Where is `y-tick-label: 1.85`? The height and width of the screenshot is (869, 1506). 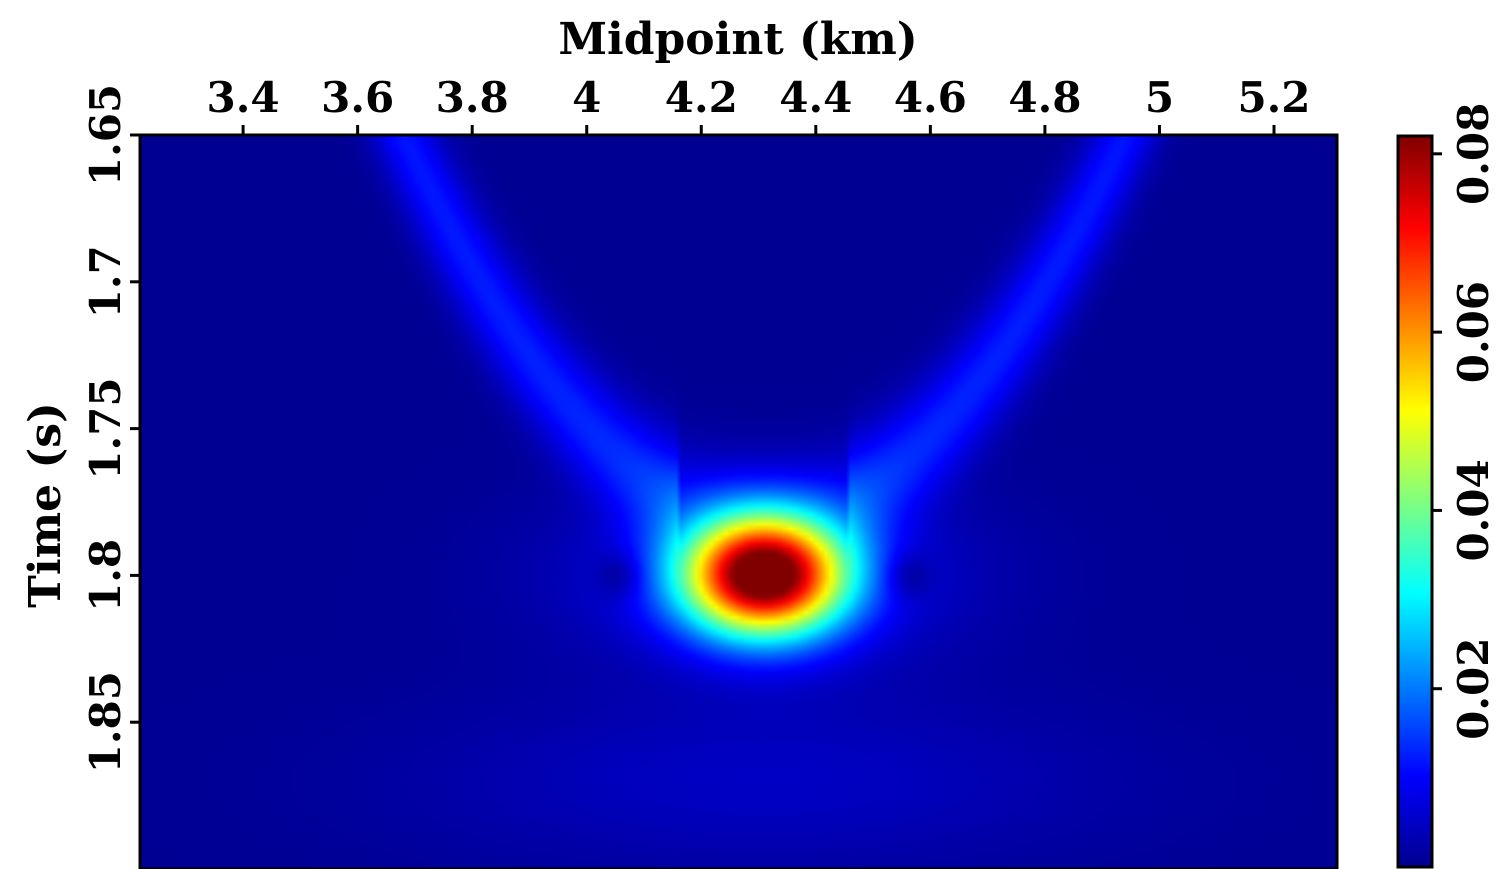
y-tick-label: 1.85 is located at coordinates (105, 722).